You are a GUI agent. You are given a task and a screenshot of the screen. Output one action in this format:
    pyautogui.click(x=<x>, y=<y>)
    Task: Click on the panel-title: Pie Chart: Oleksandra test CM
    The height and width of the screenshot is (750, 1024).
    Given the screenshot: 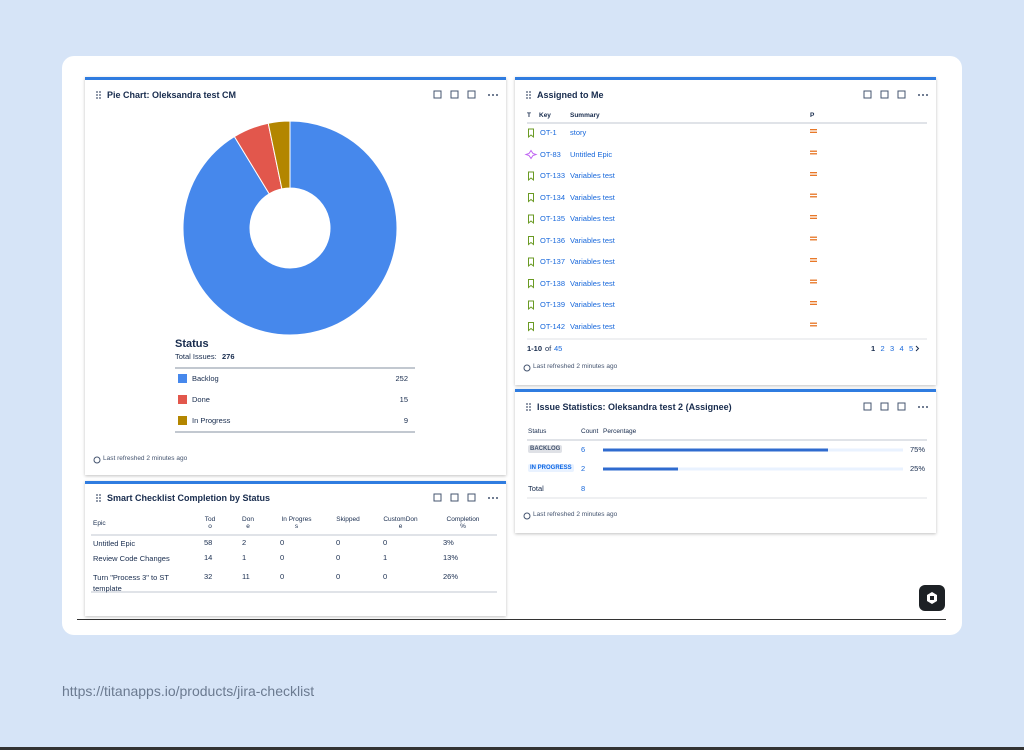 What is the action you would take?
    pyautogui.click(x=172, y=95)
    